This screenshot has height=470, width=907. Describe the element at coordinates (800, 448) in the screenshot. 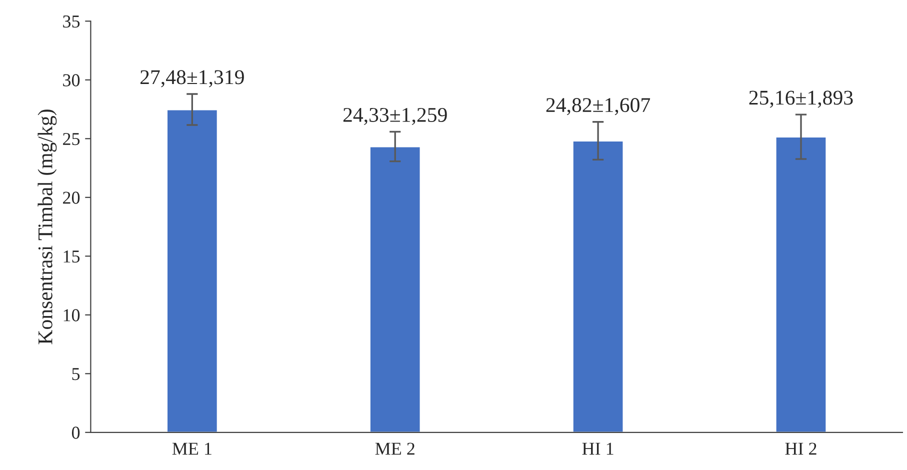

I see `x-tick-label: HI 2` at that location.